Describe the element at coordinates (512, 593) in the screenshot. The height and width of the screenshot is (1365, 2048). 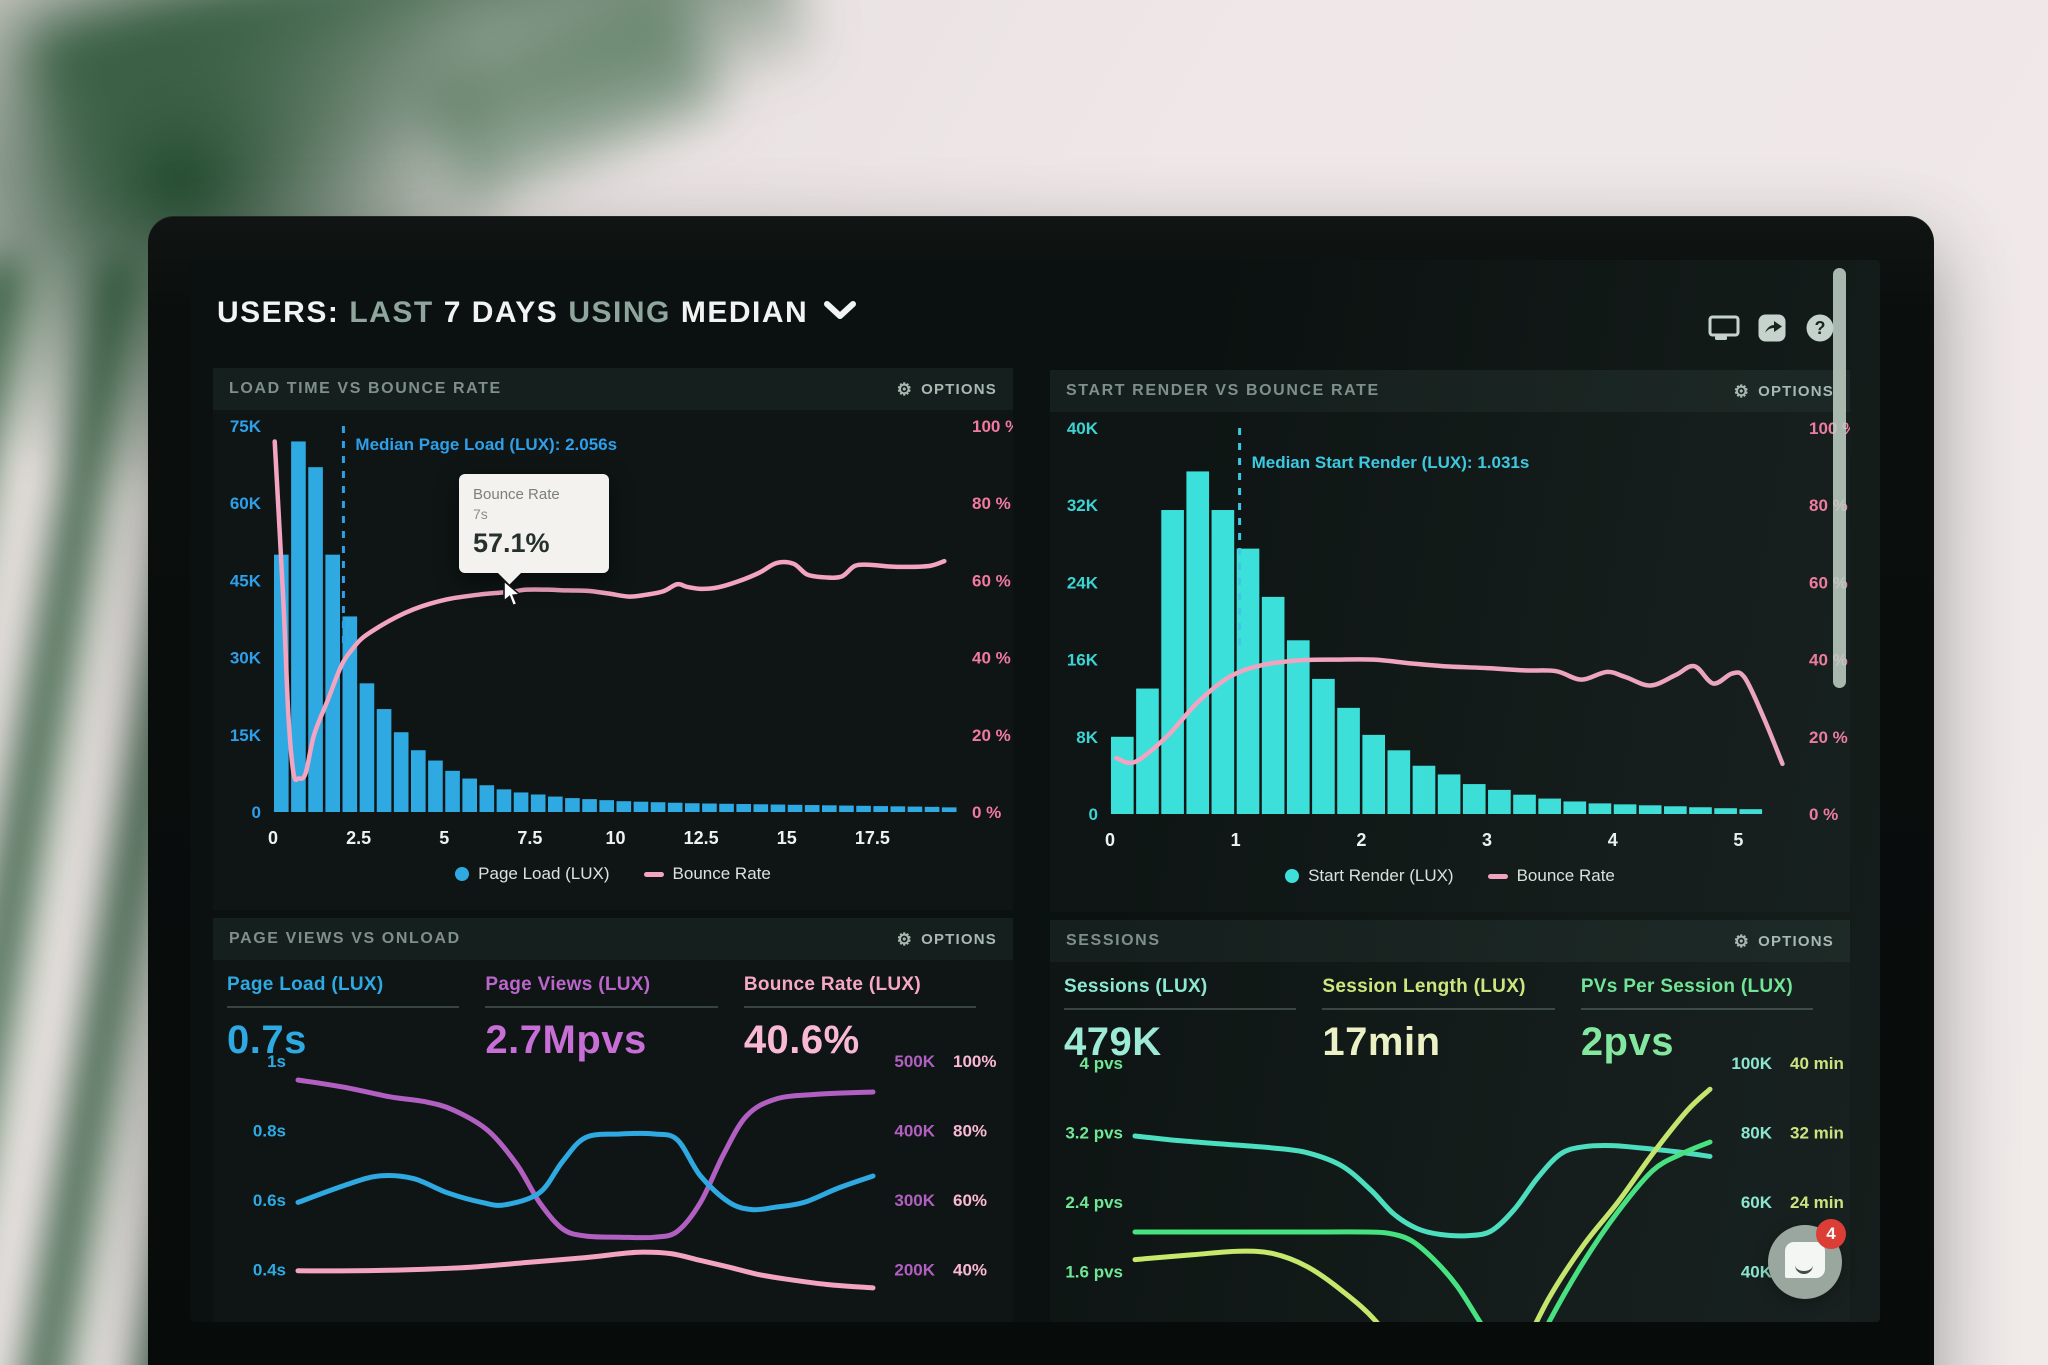
I see `mouse-cursor` at that location.